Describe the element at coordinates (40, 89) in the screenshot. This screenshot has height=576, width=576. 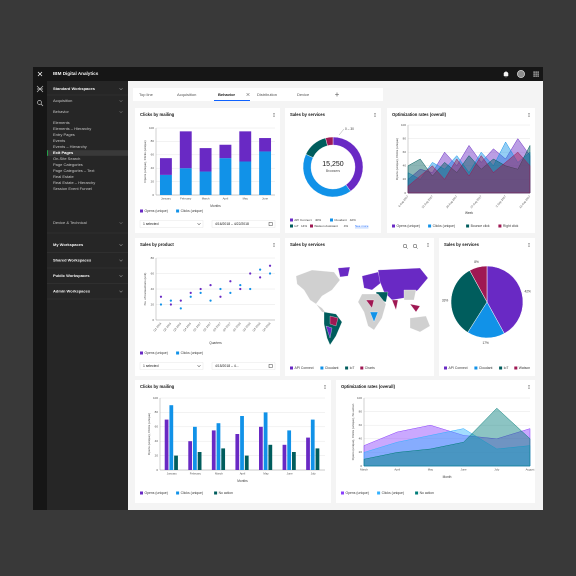
I see `tools-icon` at that location.